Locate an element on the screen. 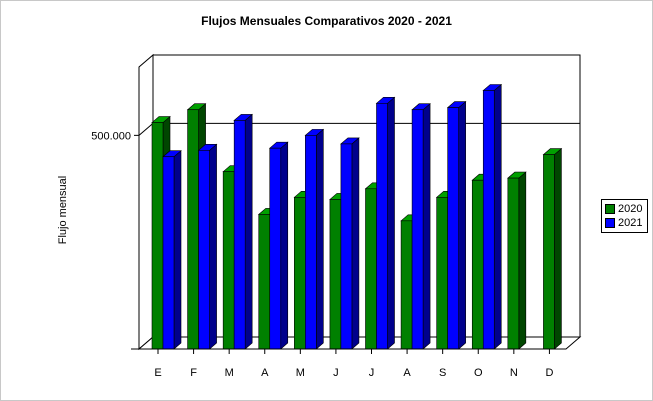 Image resolution: width=653 pixels, height=401 pixels. bar-2021-9-side is located at coordinates (462, 225).